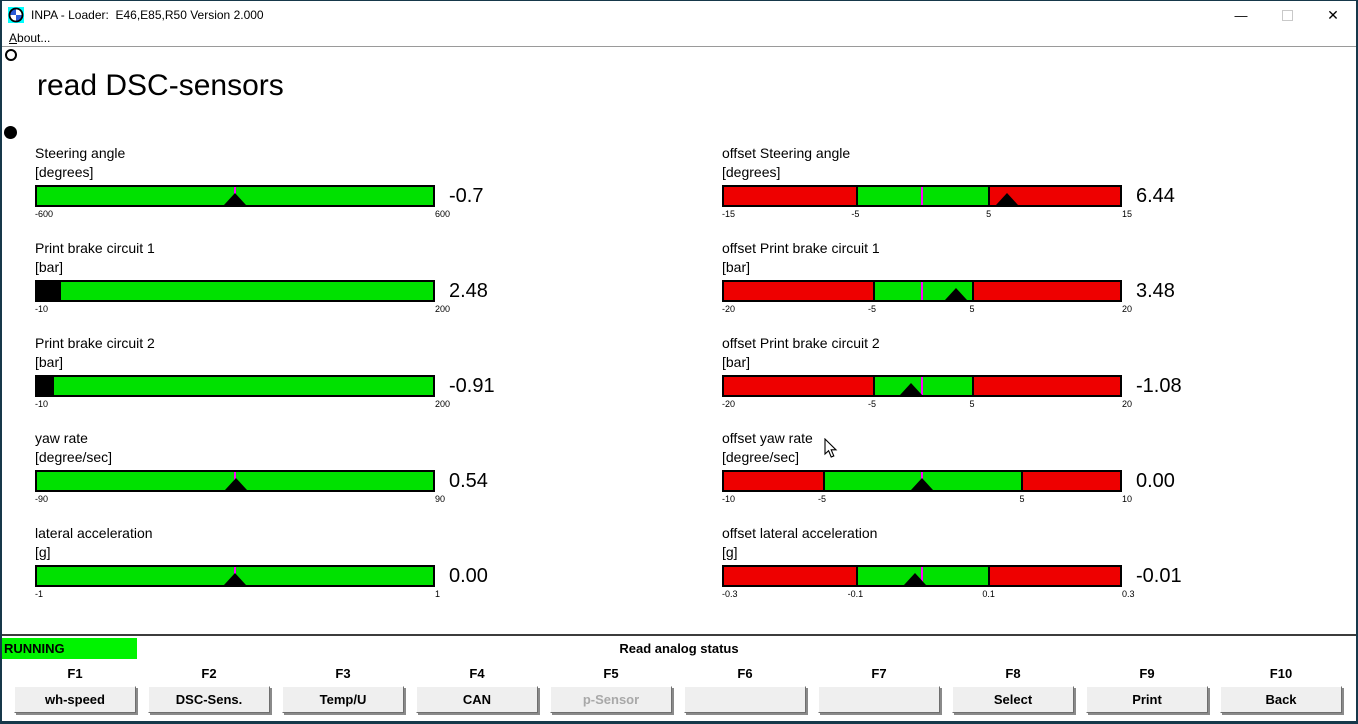 This screenshot has height=724, width=1358. I want to click on wh-speed-button: wh-speed, so click(75, 699).